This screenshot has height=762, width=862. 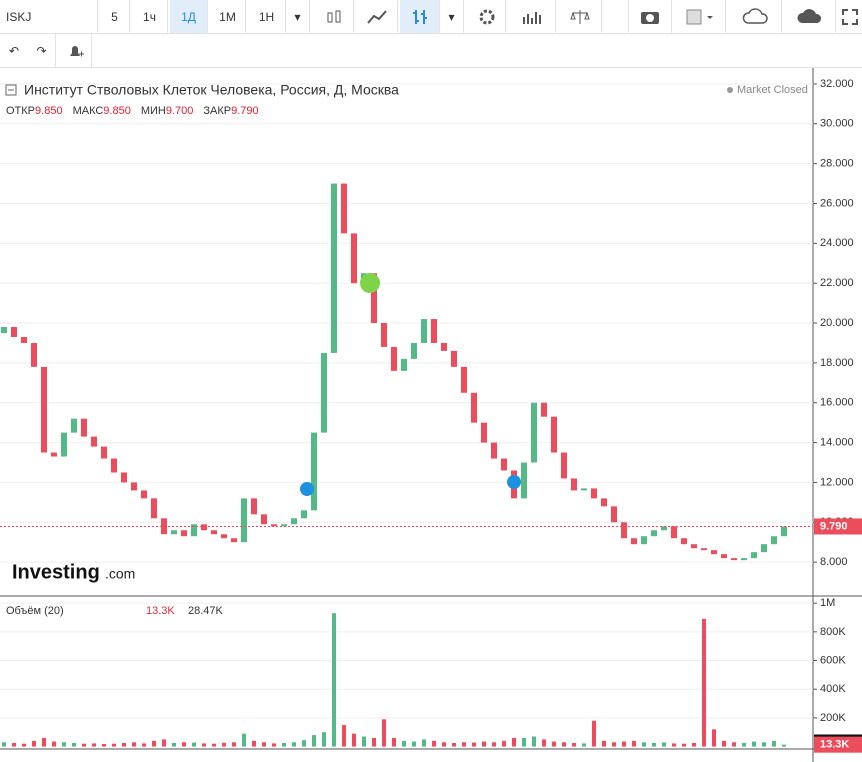 What do you see at coordinates (837, 403) in the screenshot?
I see `y-tick-label: 16.000` at bounding box center [837, 403].